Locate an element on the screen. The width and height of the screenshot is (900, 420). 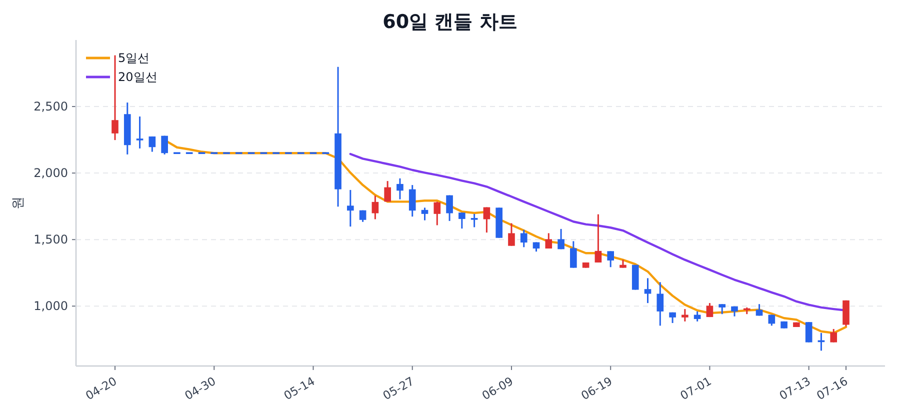
y-tick-label: 2,500 is located at coordinates (51, 107).